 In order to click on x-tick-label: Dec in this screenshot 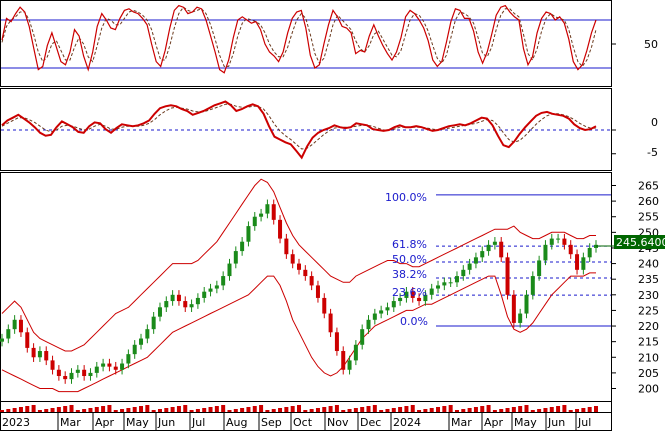, I will do `click(370, 422)`.